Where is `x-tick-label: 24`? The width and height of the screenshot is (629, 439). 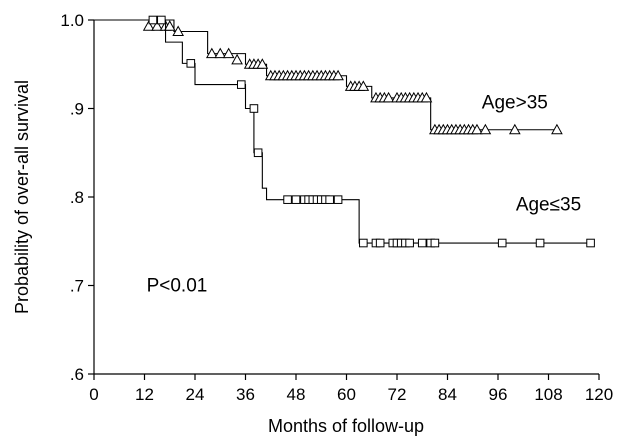 x-tick-label: 24 is located at coordinates (195, 394).